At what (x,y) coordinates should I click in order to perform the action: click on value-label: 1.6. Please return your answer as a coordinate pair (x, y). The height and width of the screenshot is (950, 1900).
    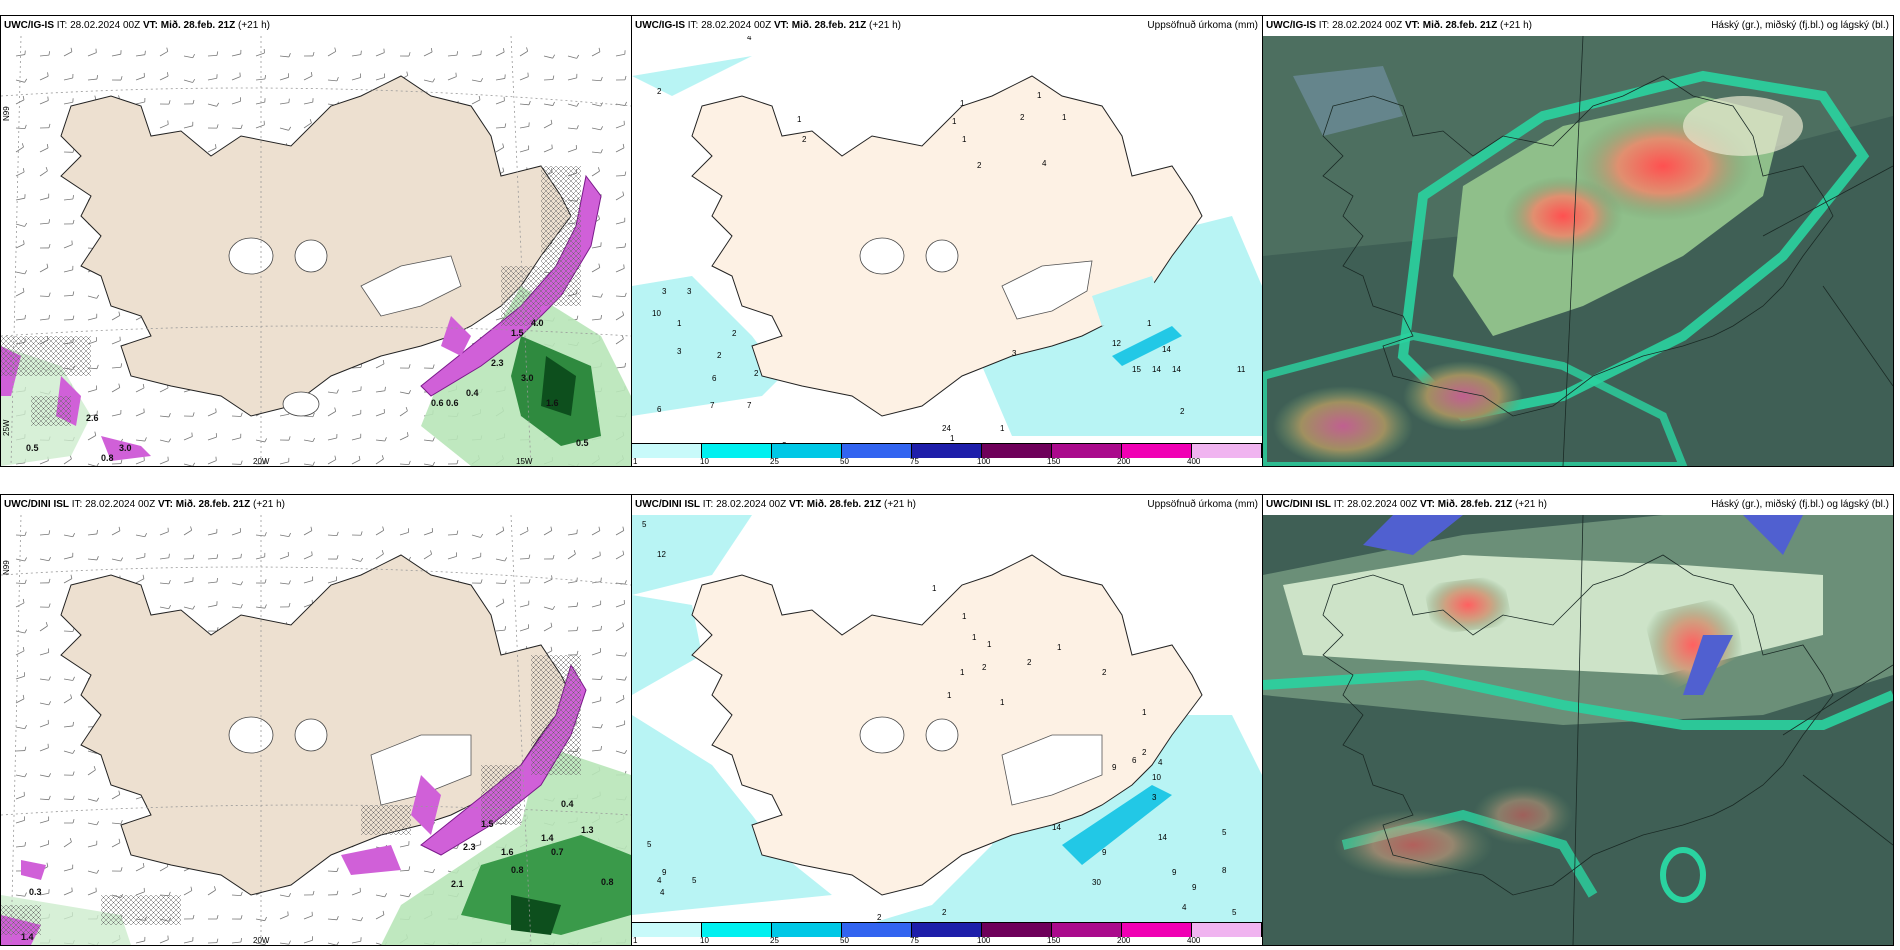
    Looking at the image, I should click on (507, 852).